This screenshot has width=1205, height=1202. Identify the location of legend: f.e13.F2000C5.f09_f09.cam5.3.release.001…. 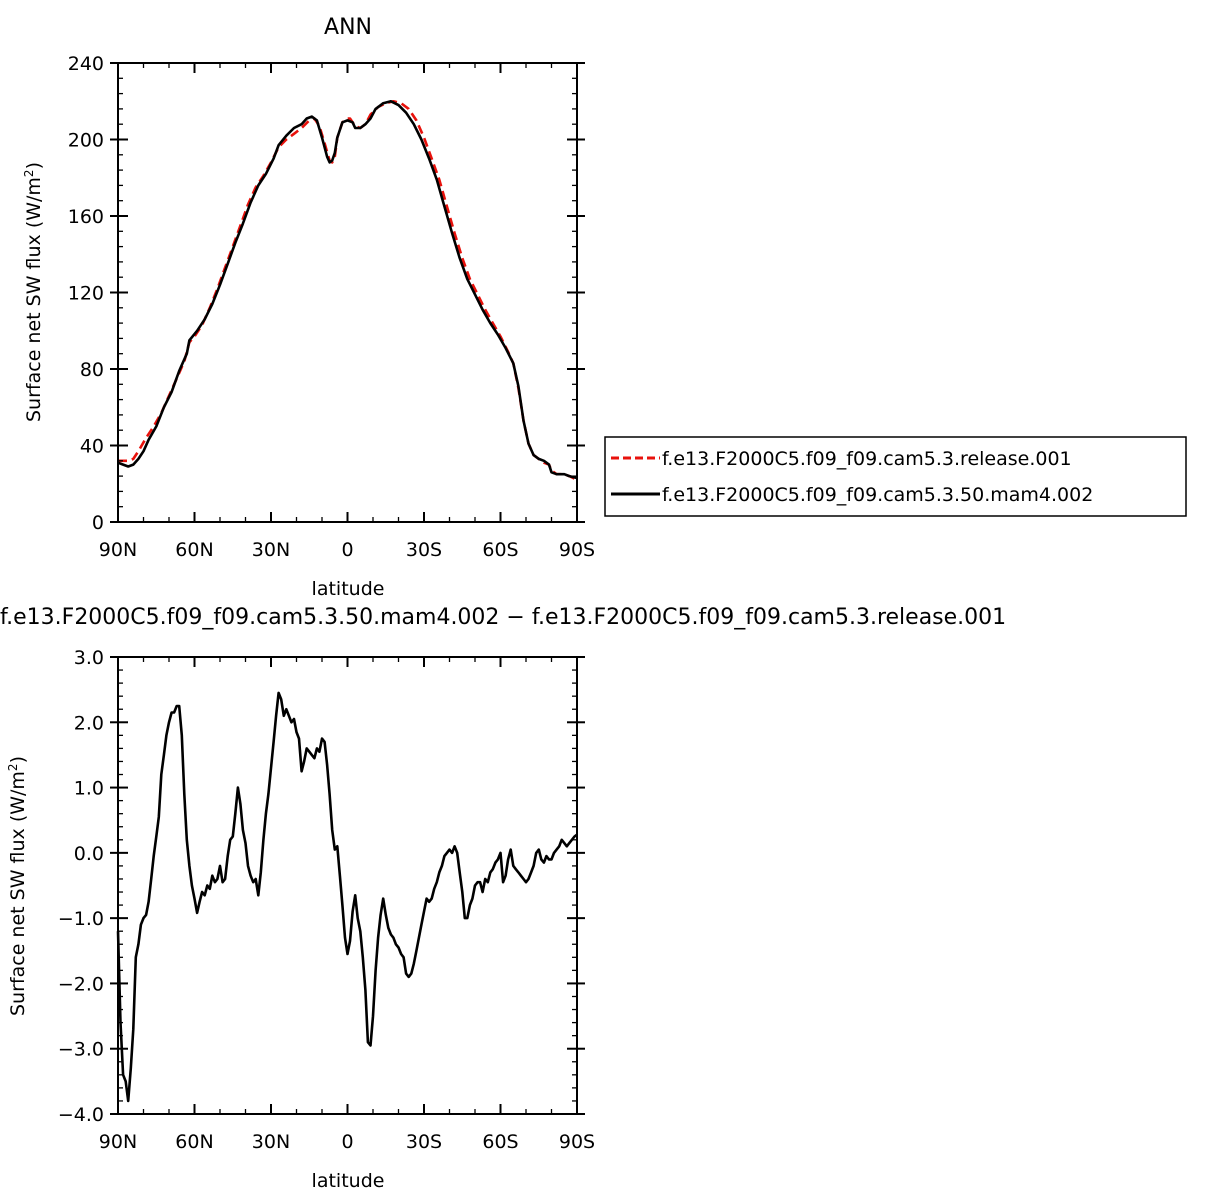
(895, 476).